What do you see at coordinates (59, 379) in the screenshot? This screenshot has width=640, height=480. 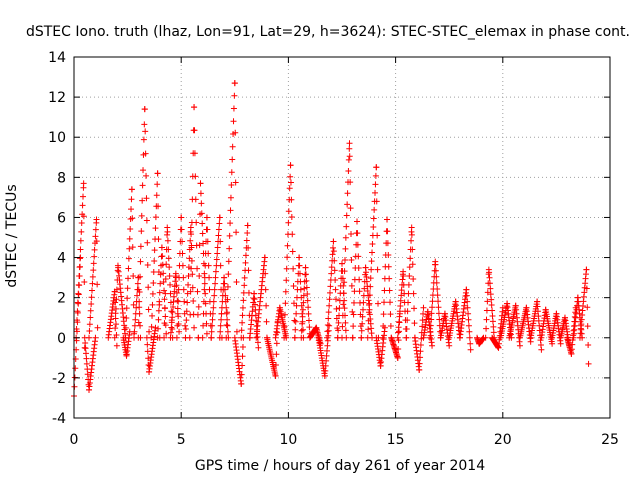 I see `y-tick-label: -2` at bounding box center [59, 379].